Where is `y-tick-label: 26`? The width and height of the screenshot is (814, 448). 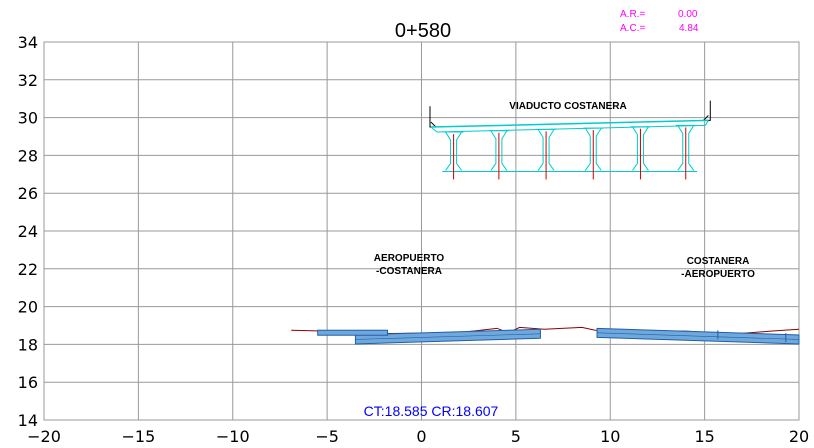 y-tick-label: 26 is located at coordinates (28, 193).